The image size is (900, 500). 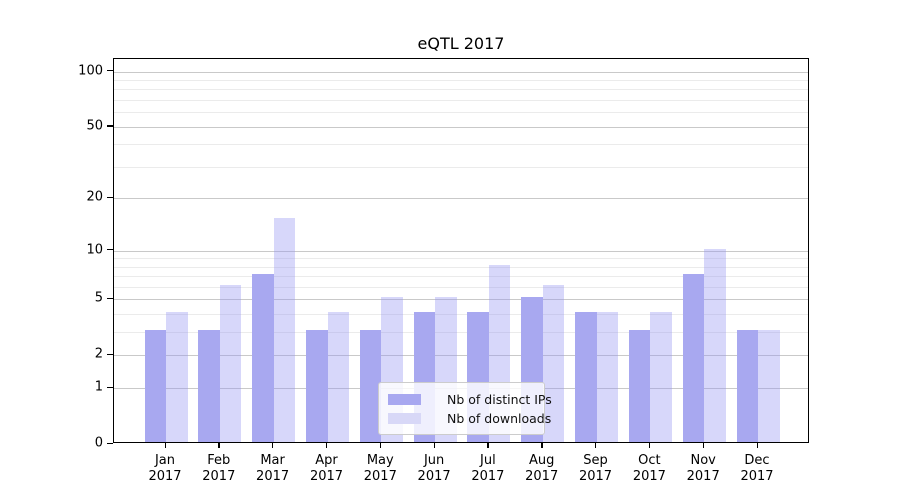 What do you see at coordinates (715, 345) in the screenshot?
I see `bar-downloads-nov` at bounding box center [715, 345].